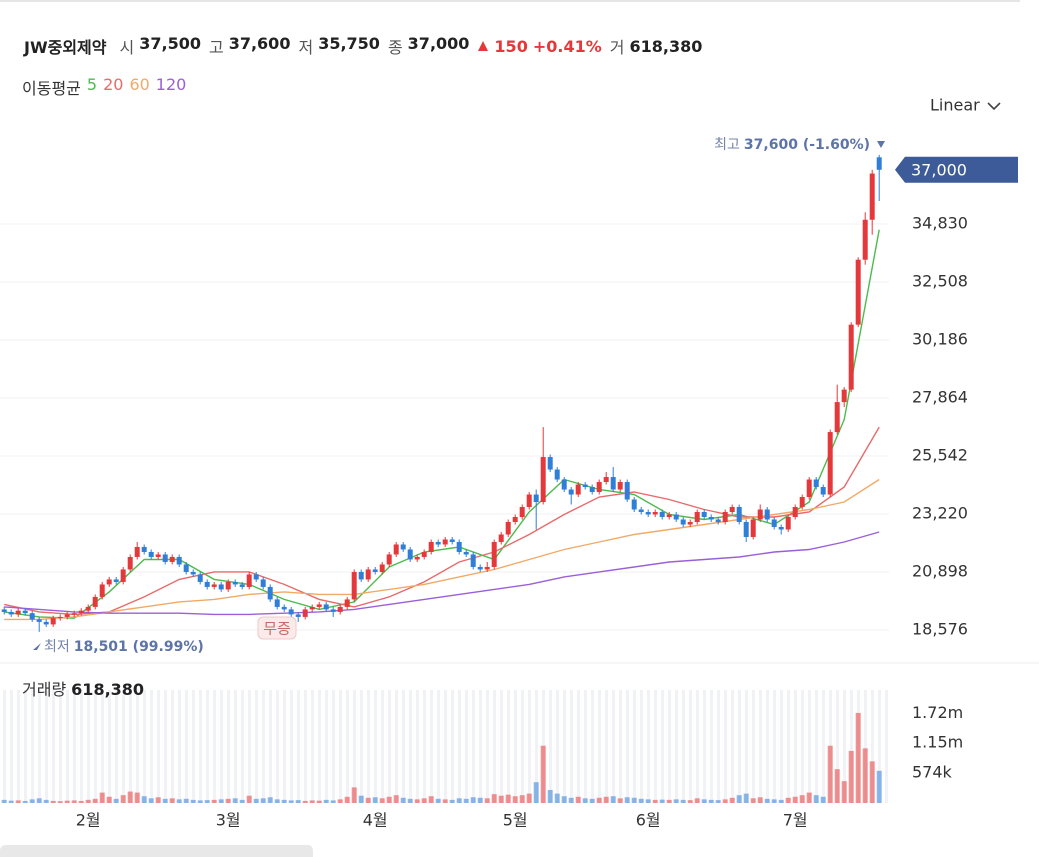 This screenshot has height=857, width=1039. What do you see at coordinates (44, 689) in the screenshot?
I see `volume-title-label: 거래량` at bounding box center [44, 689].